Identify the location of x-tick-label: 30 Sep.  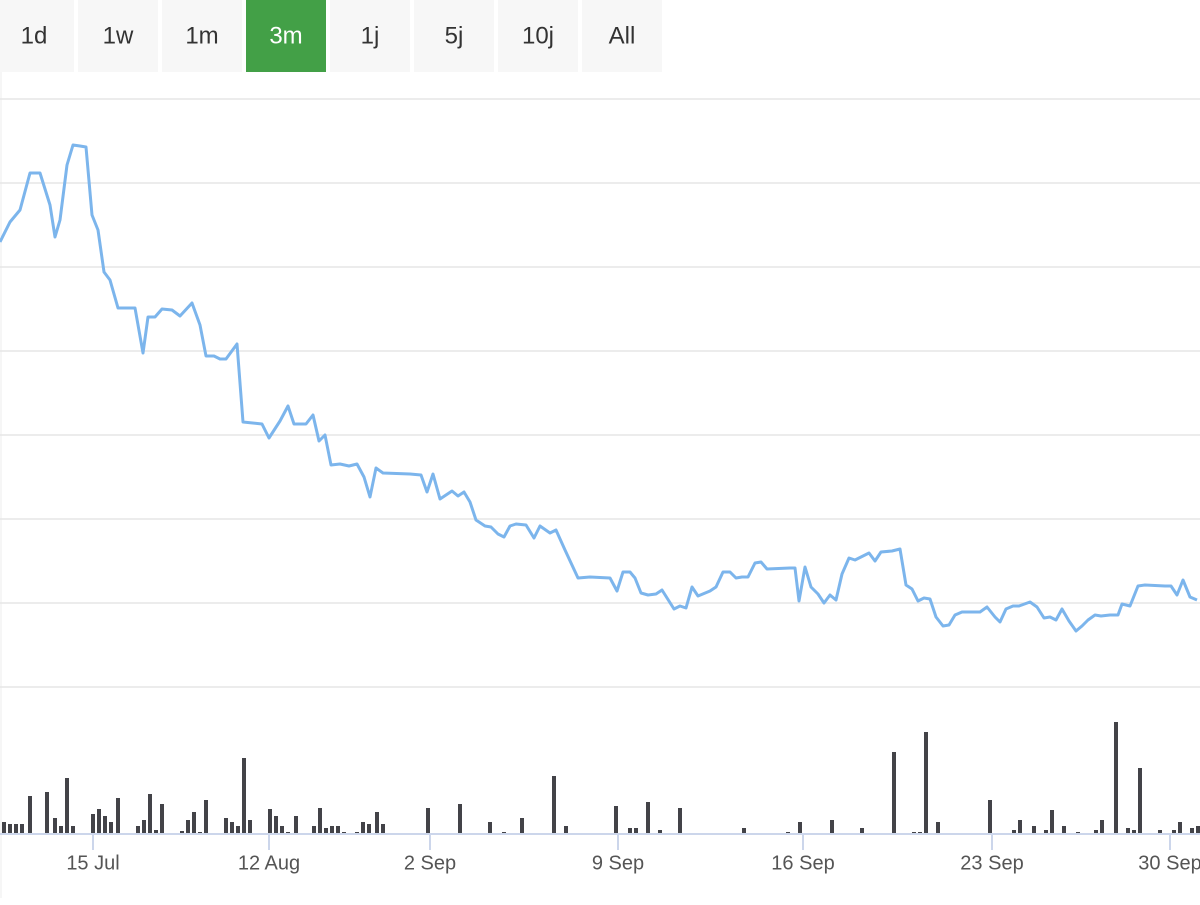
(1169, 863).